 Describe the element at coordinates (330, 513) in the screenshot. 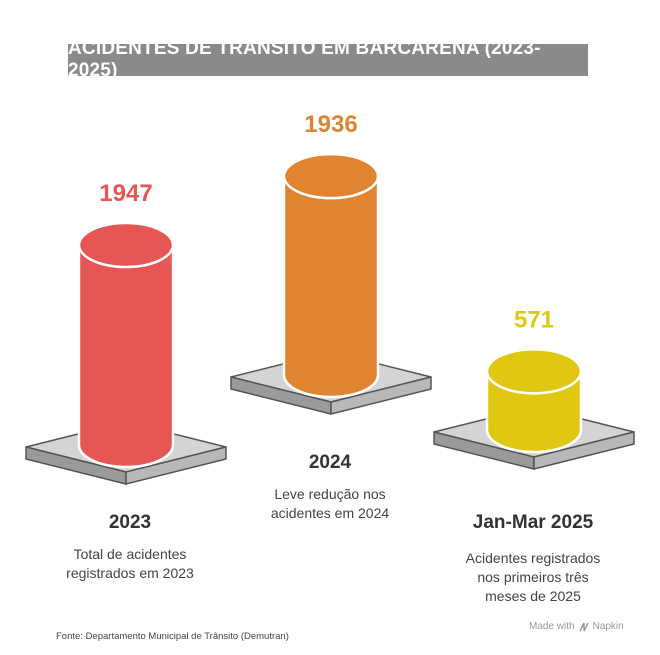

I see `description-line: acidentes em 2024` at that location.